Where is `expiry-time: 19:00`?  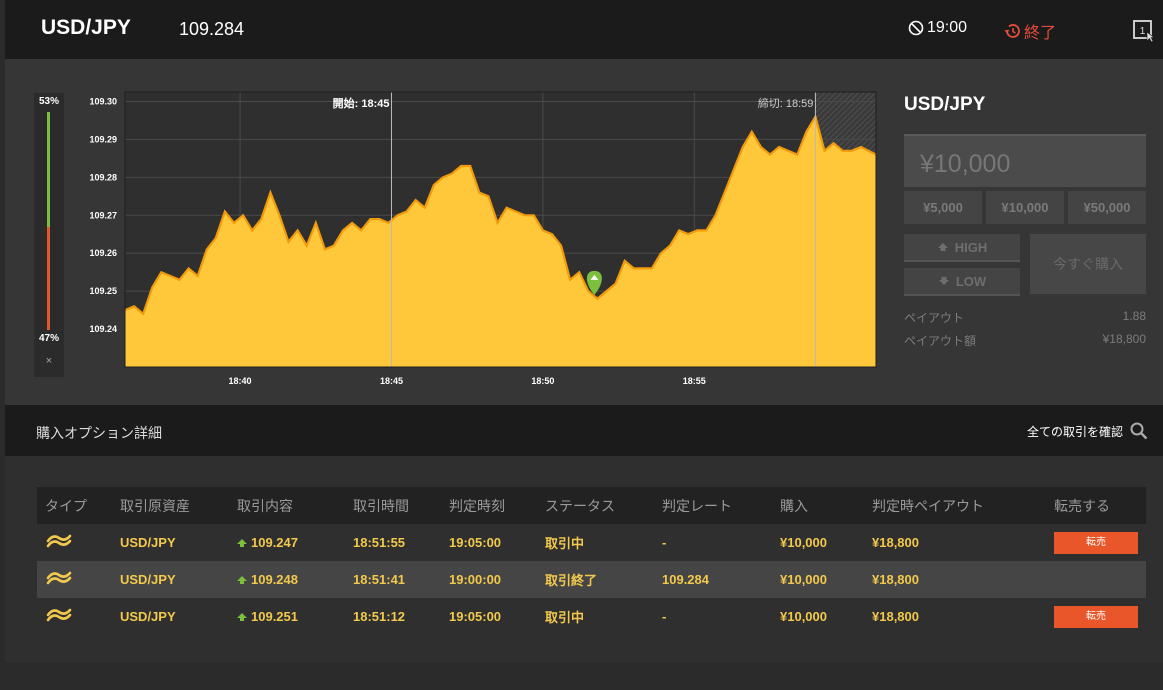
expiry-time: 19:00 is located at coordinates (937, 28).